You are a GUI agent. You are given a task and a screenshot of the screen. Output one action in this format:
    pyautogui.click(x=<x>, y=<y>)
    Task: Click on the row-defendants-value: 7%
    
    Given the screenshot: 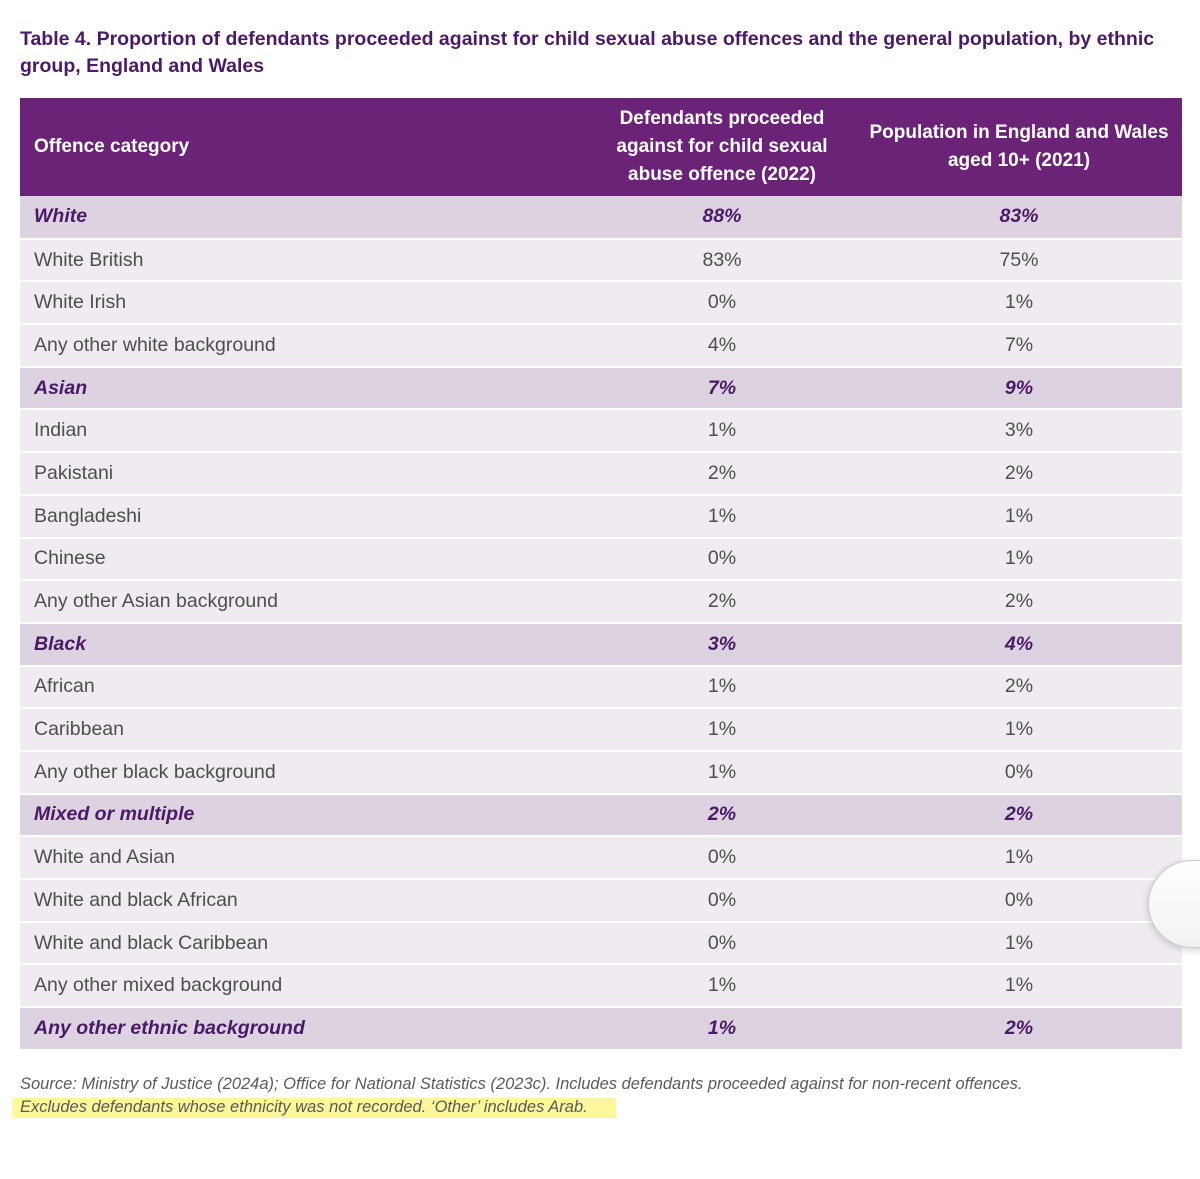 What is the action you would take?
    pyautogui.click(x=722, y=388)
    